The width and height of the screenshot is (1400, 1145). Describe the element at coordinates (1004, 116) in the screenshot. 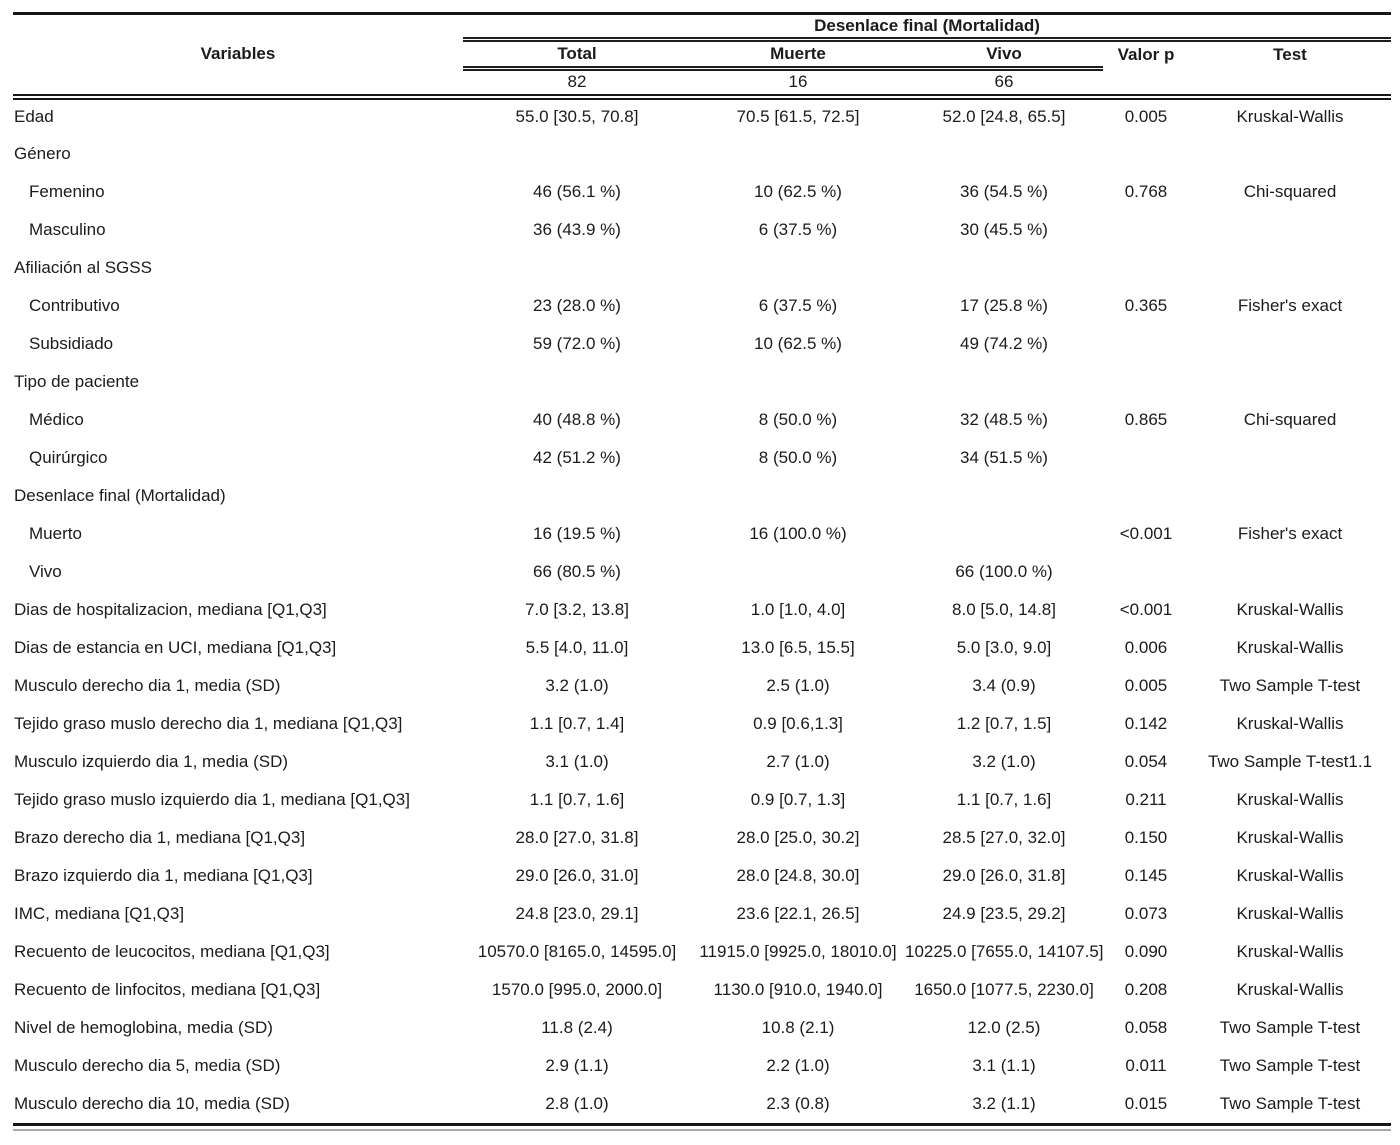

I see `cell-vivo: 52.0 [24.8, 65.5]` at that location.